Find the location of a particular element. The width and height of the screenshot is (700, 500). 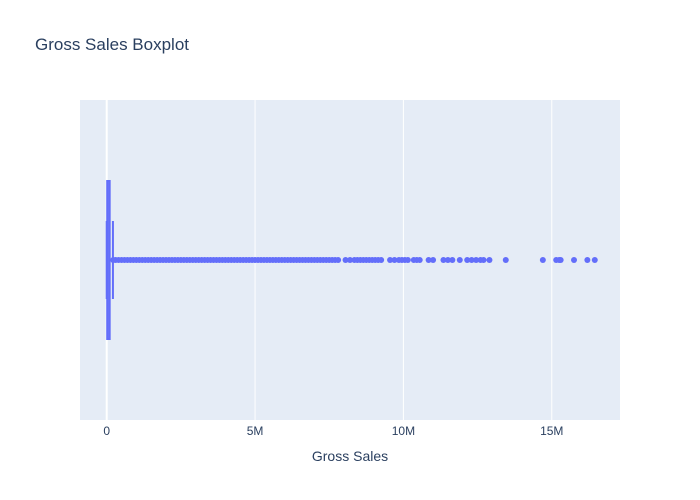

outlier-points is located at coordinates (354, 260).